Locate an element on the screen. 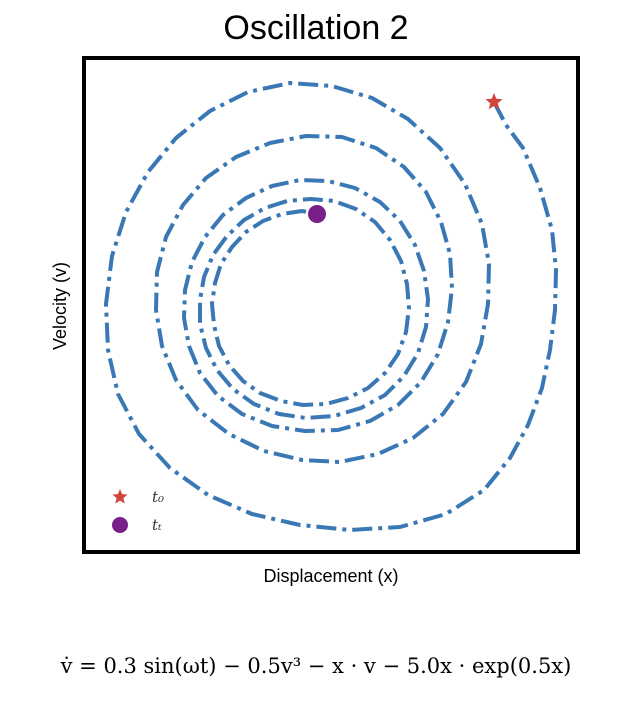  legend-circle-marker is located at coordinates (120, 525).